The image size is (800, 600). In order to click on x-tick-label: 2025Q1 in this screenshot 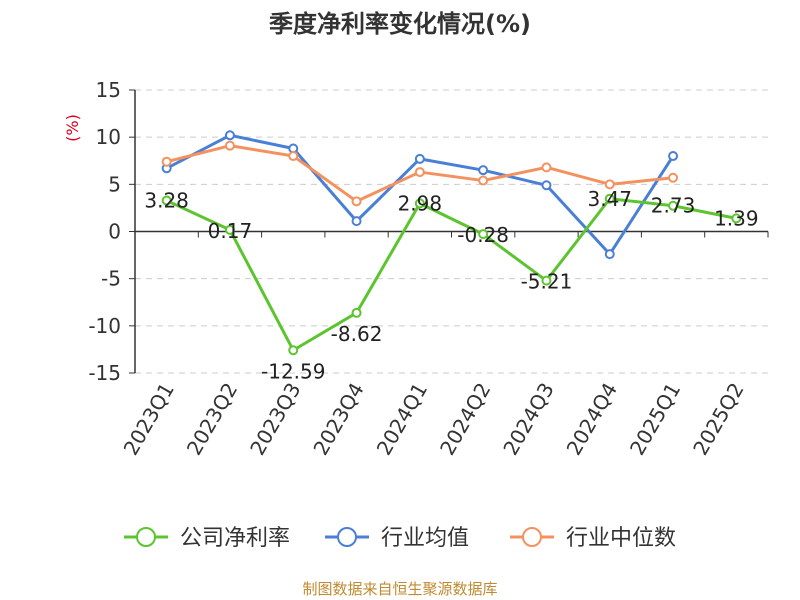, I will do `click(655, 419)`.